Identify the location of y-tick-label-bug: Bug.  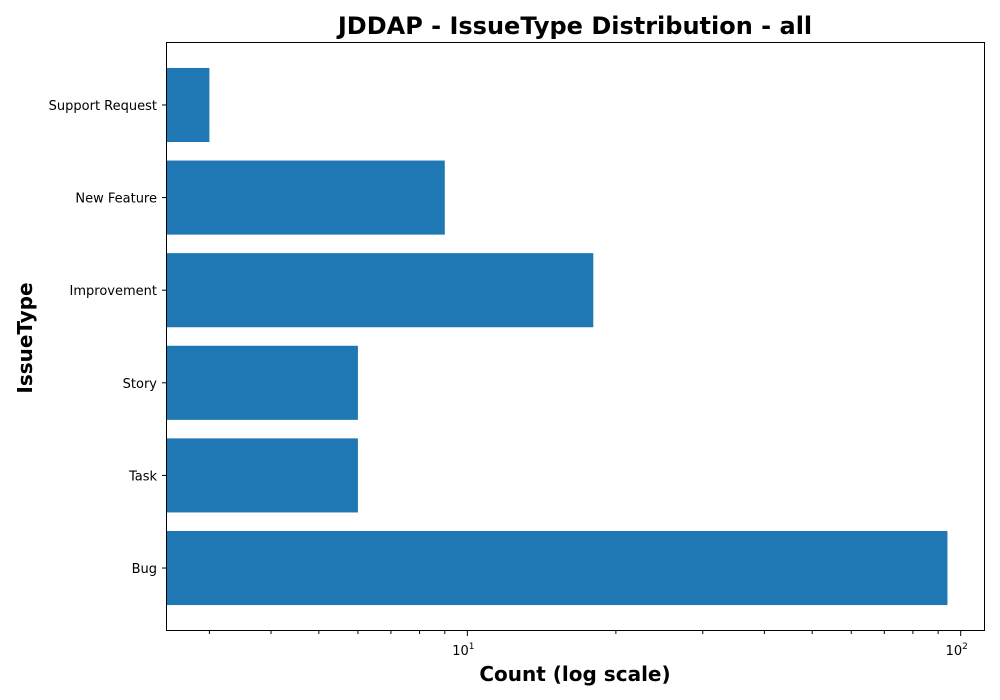
(144, 569).